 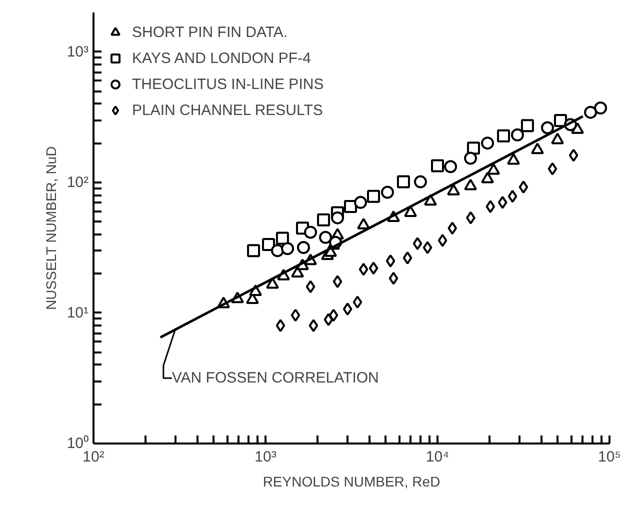 I want to click on legend-label: SHORT PIN FIN DATA., so click(x=210, y=32).